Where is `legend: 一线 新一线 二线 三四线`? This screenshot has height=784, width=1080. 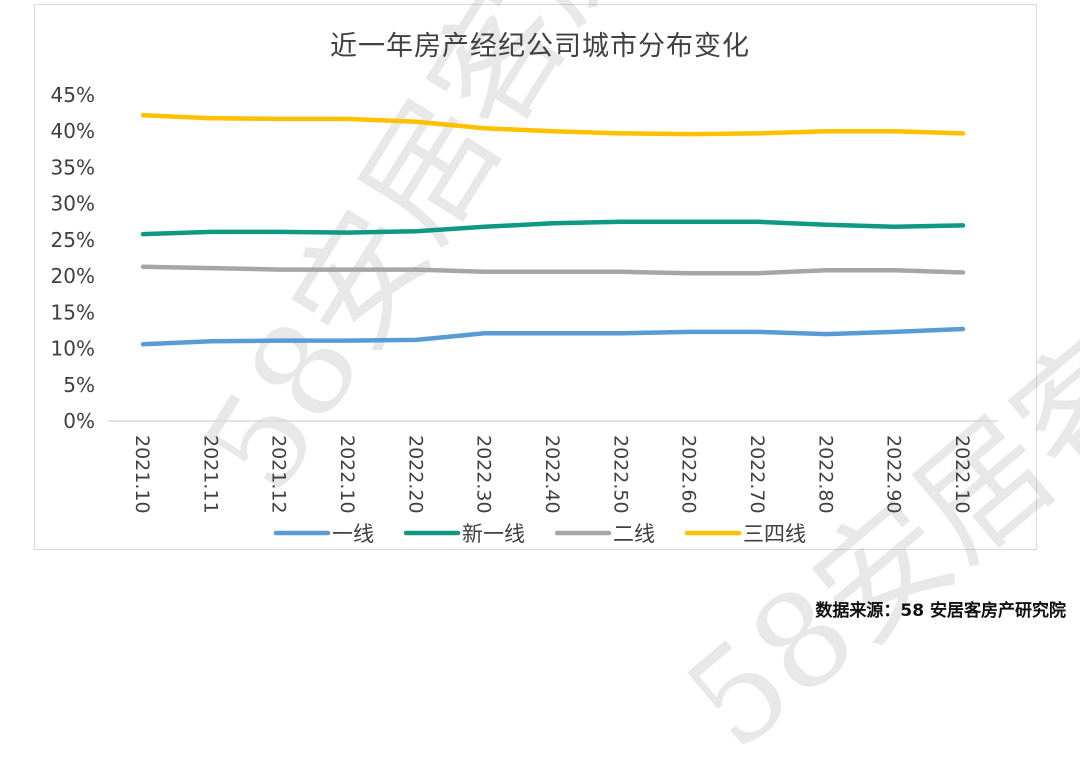
legend: 一线 新一线 二线 三四线 is located at coordinates (539, 534).